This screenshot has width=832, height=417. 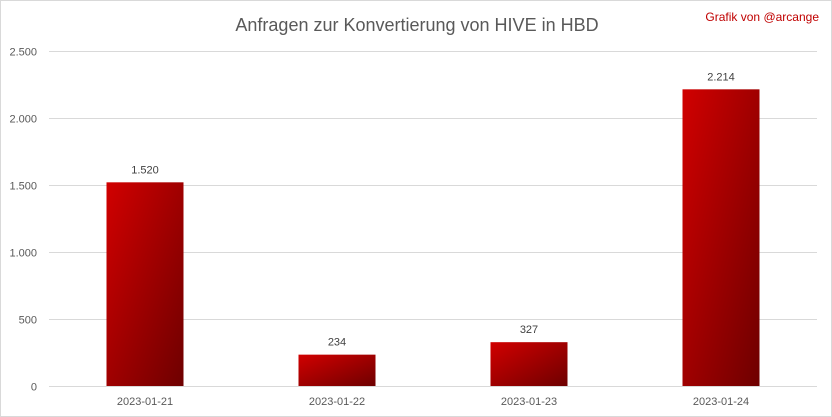 What do you see at coordinates (28, 321) in the screenshot?
I see `y-tick-label: 500` at bounding box center [28, 321].